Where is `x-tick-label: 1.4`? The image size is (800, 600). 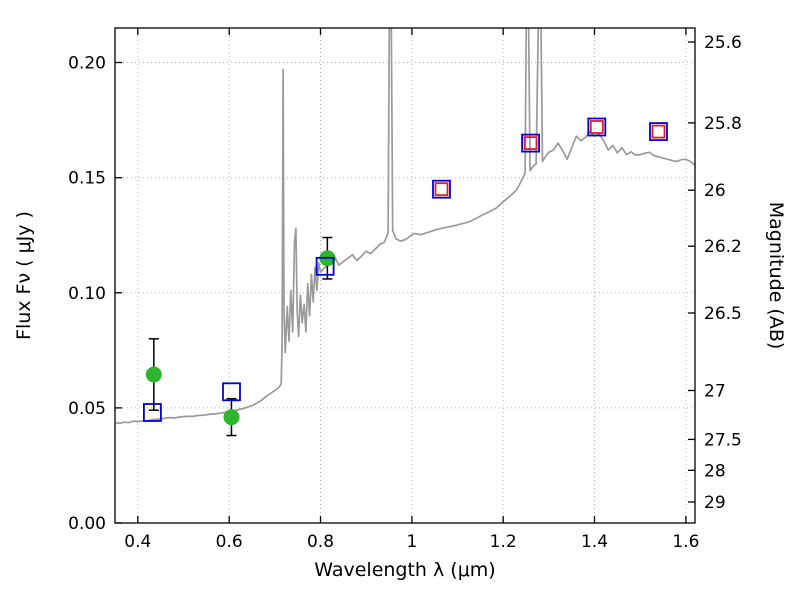 x-tick-label: 1.4 is located at coordinates (594, 542).